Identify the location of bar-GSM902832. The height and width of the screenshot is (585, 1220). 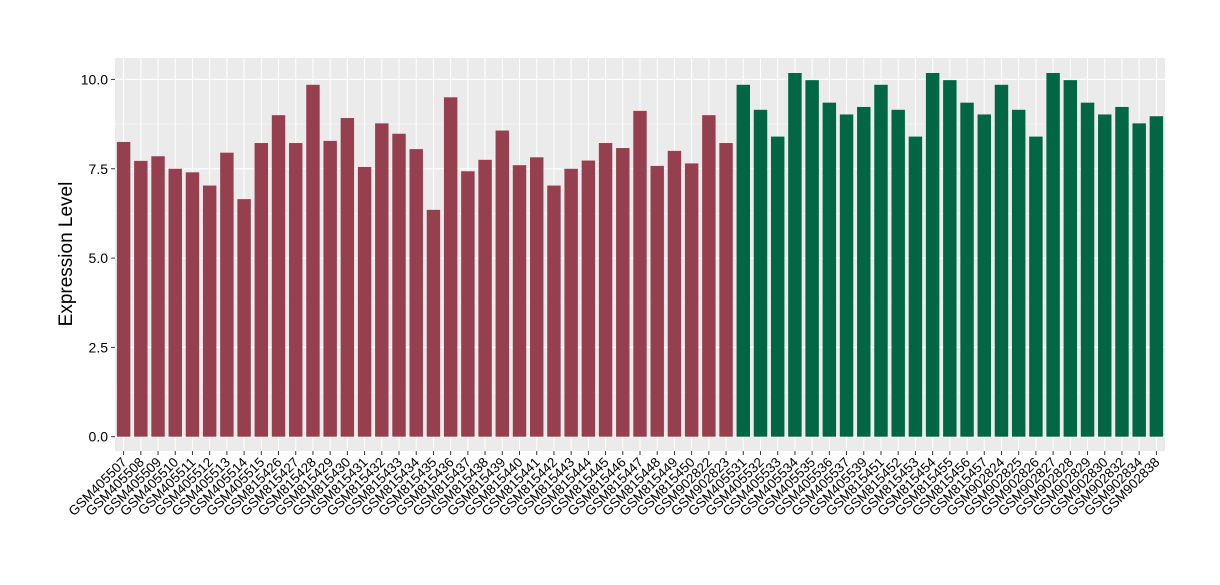
(1122, 271).